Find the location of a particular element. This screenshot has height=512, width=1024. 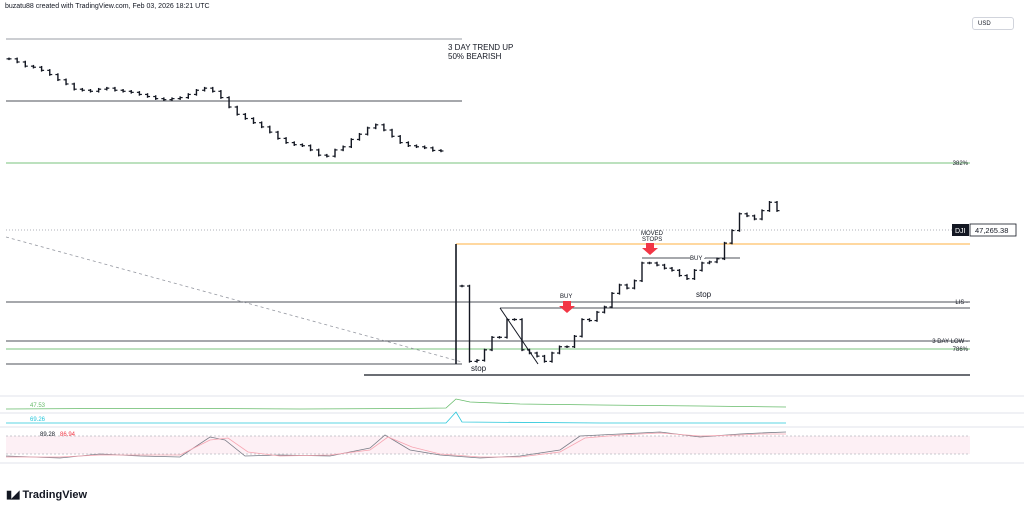

trend-label-line1: 3 DAY TREND UP is located at coordinates (480, 47).